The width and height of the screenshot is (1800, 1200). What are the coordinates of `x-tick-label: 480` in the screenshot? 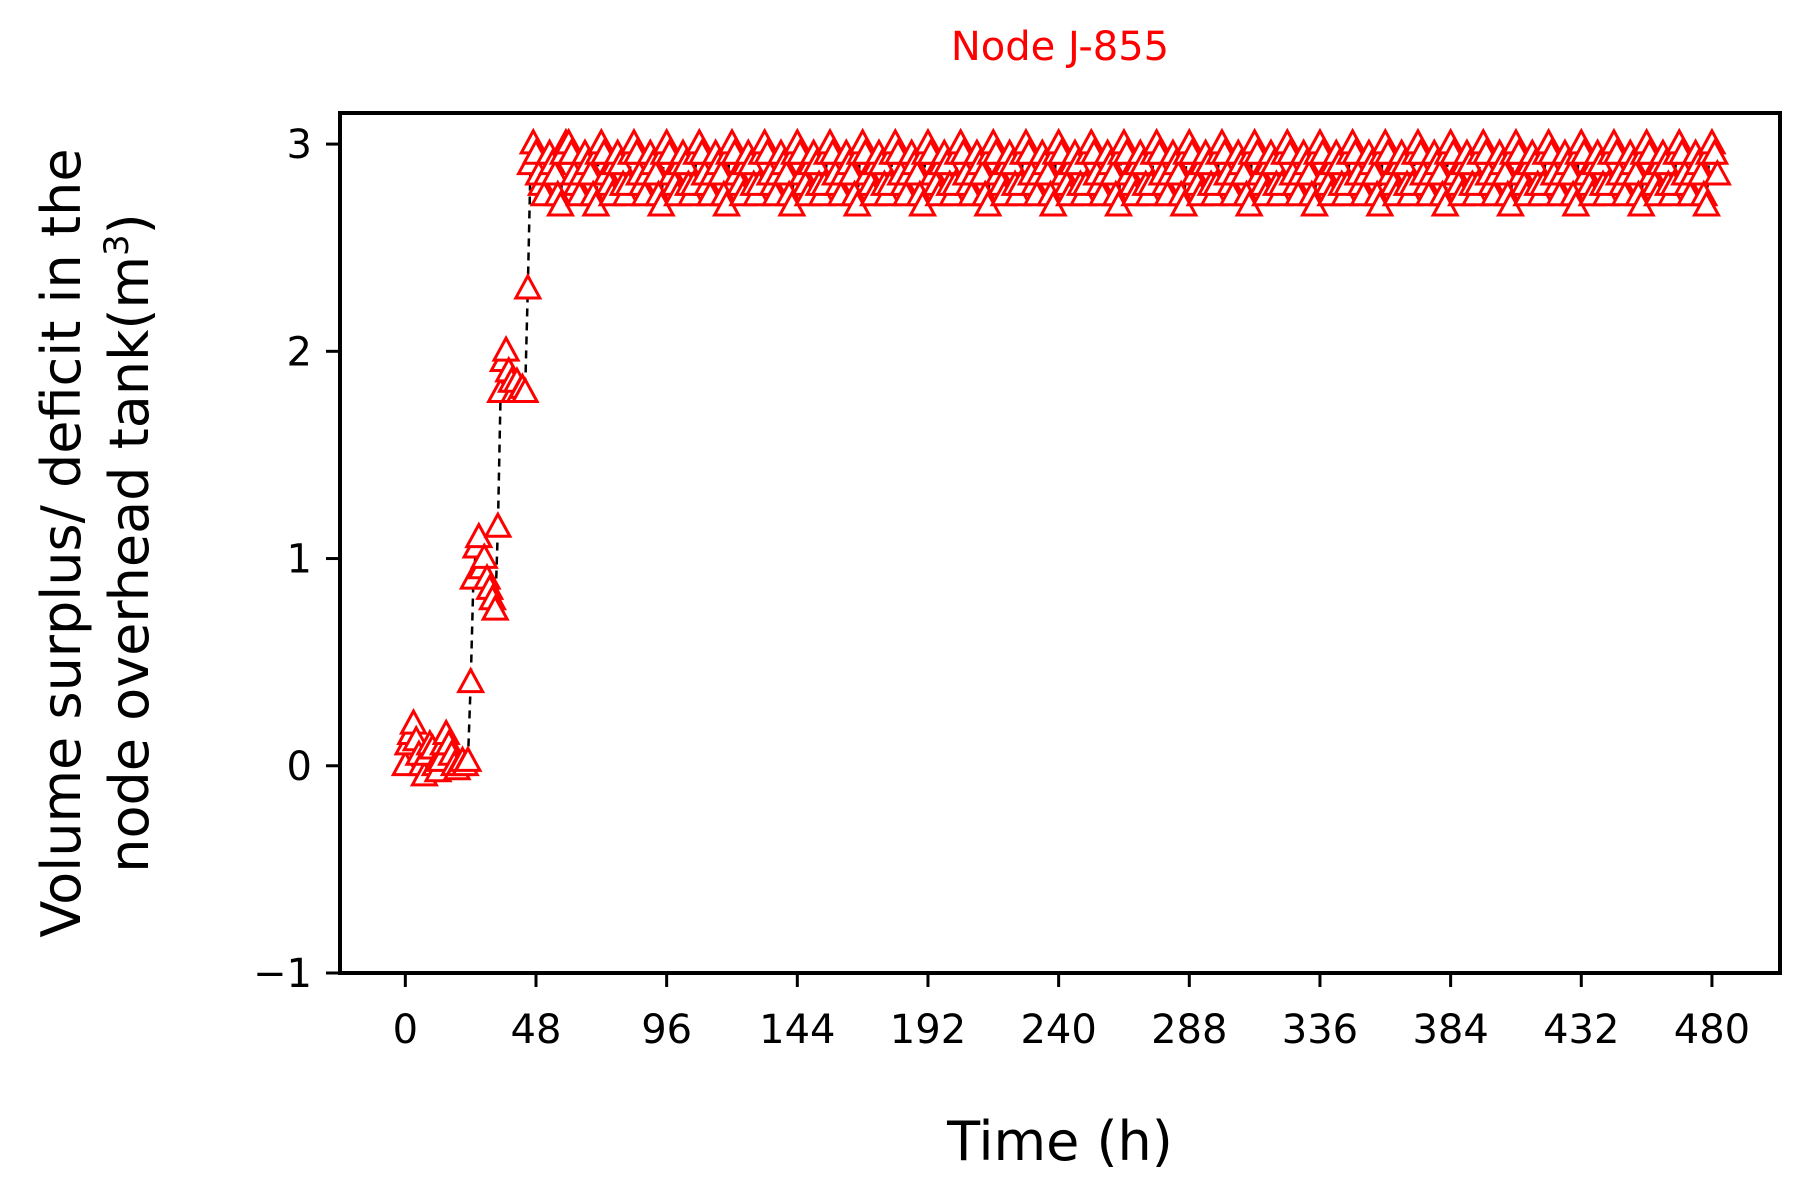 It's located at (1712, 1030).